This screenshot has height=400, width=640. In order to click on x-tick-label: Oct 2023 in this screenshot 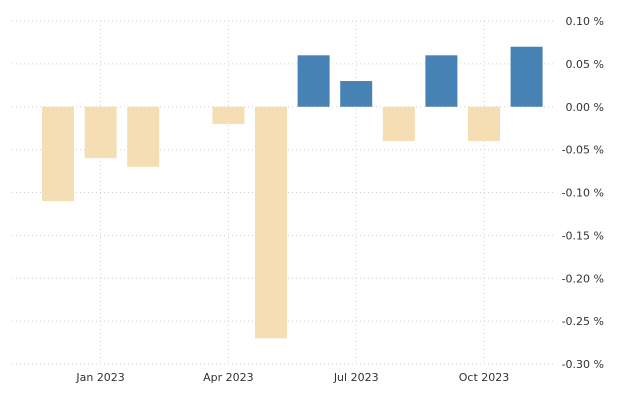, I will do `click(484, 377)`.